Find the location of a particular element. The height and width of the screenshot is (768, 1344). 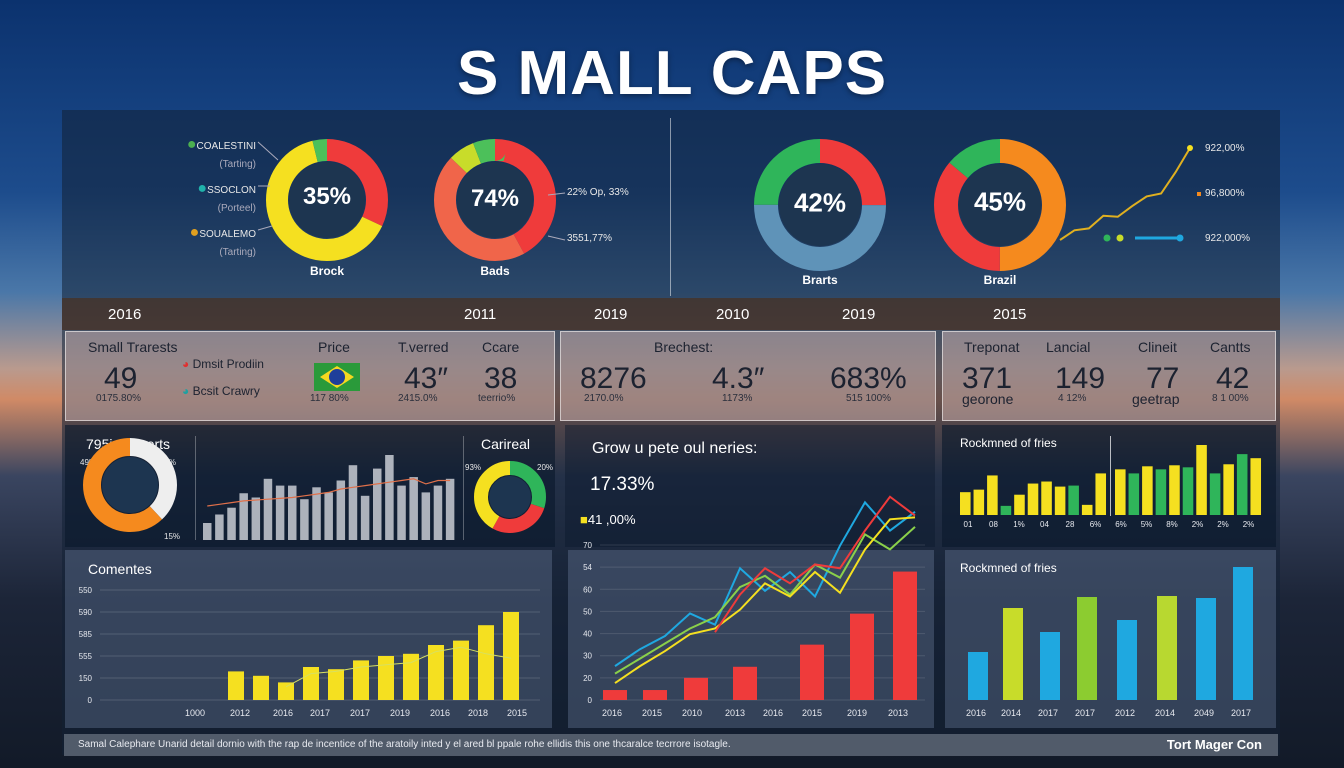

kpi-label: Price is located at coordinates (334, 347).